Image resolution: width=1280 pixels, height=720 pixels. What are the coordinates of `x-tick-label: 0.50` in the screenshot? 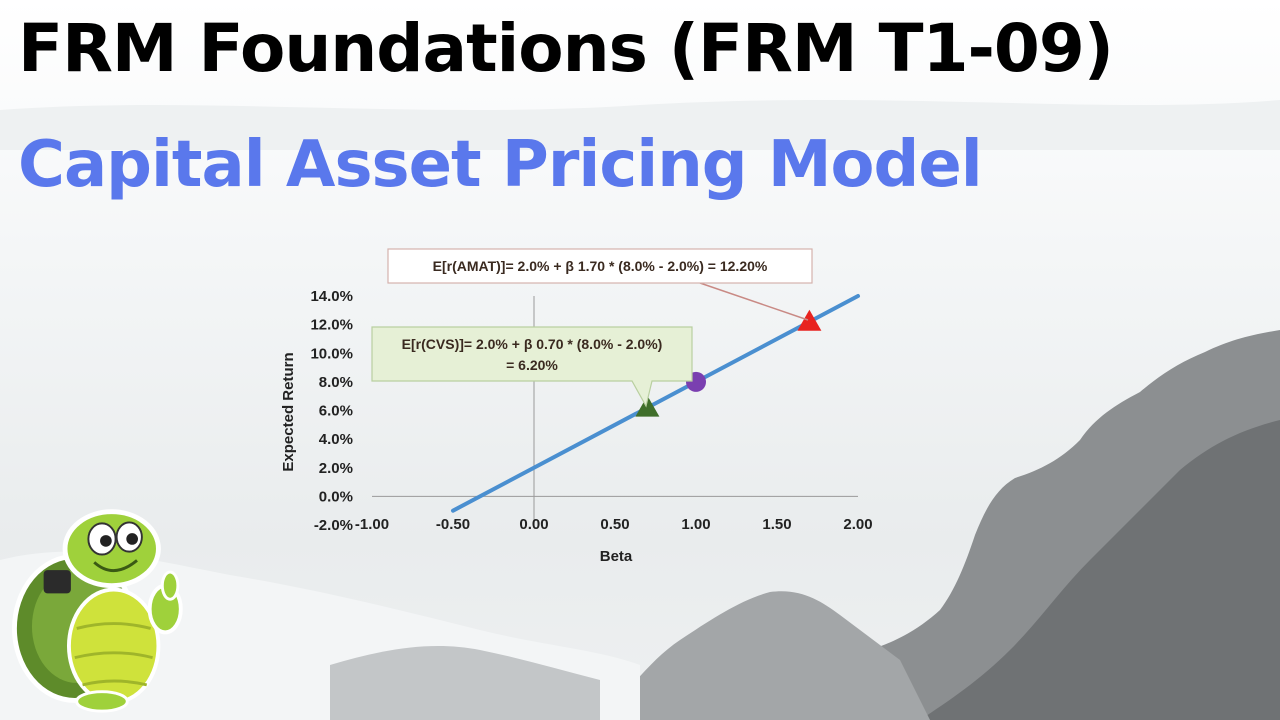 It's located at (614, 524).